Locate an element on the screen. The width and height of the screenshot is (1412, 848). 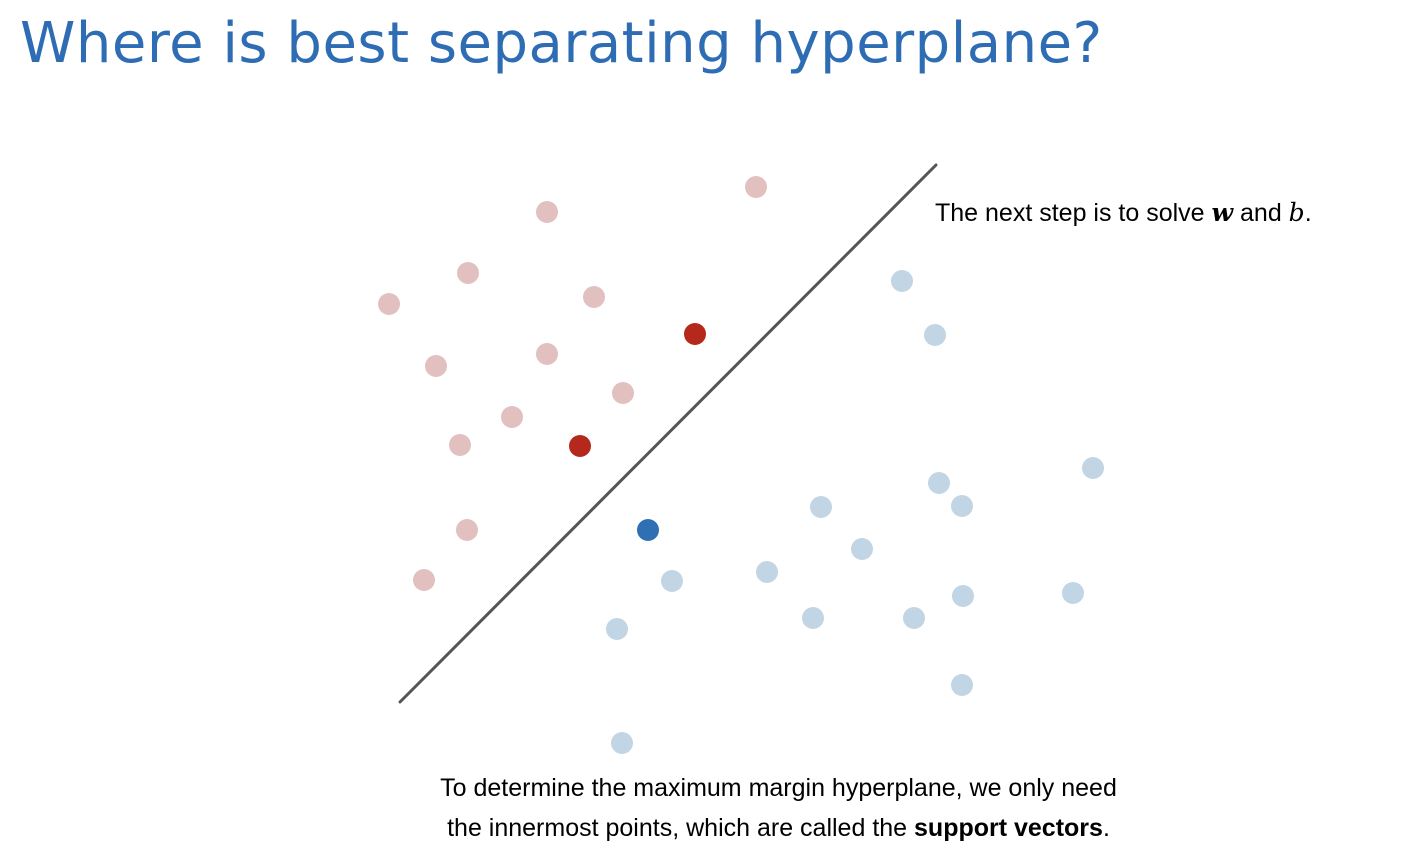
caption-line-2-end: . is located at coordinates (1106, 828).